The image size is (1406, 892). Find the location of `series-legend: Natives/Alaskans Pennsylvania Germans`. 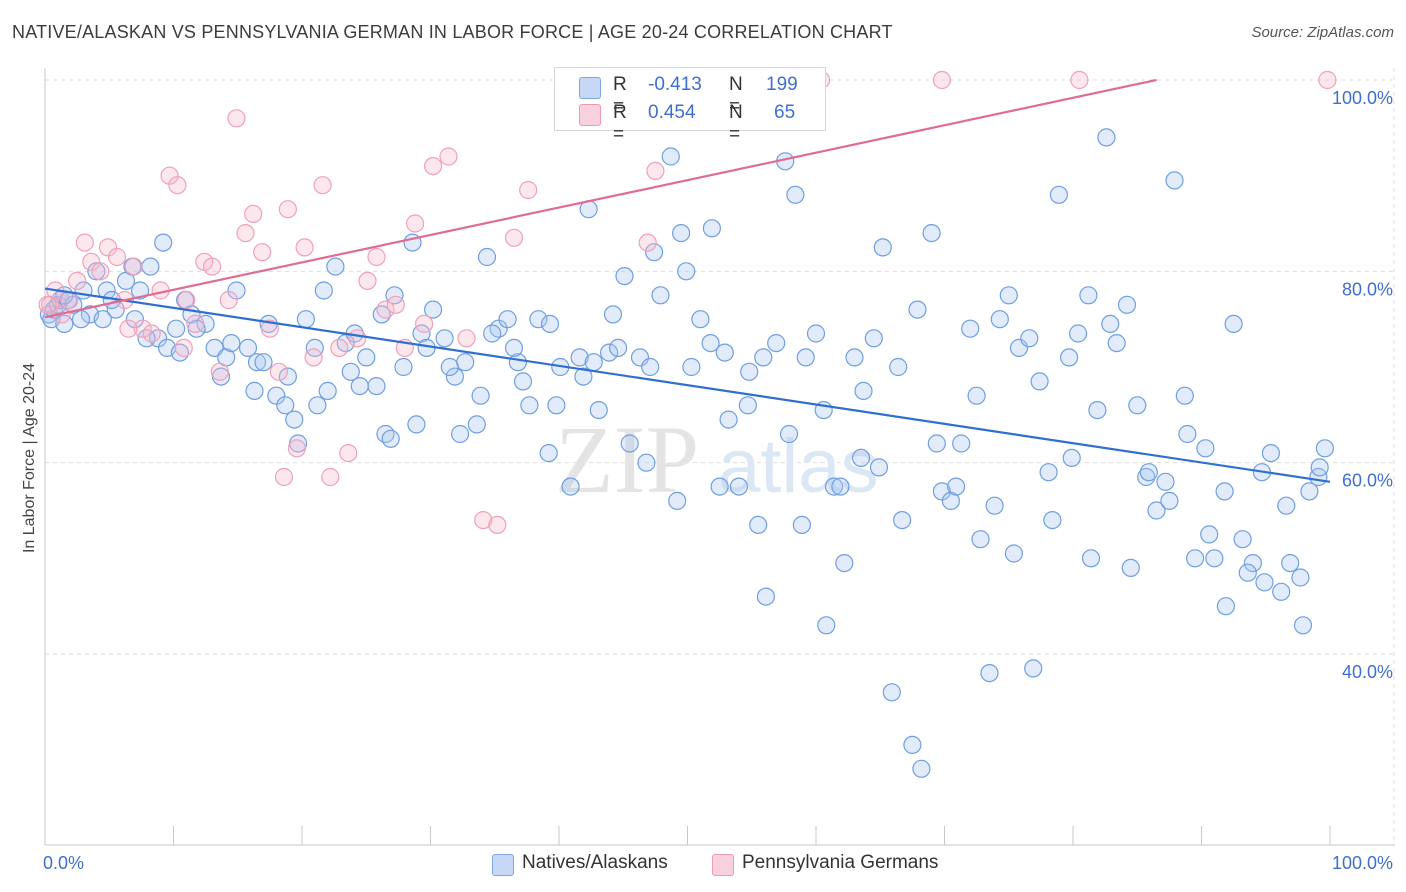

series-legend: Natives/Alaskans Pennsylvania Germans is located at coordinates (703, 864).